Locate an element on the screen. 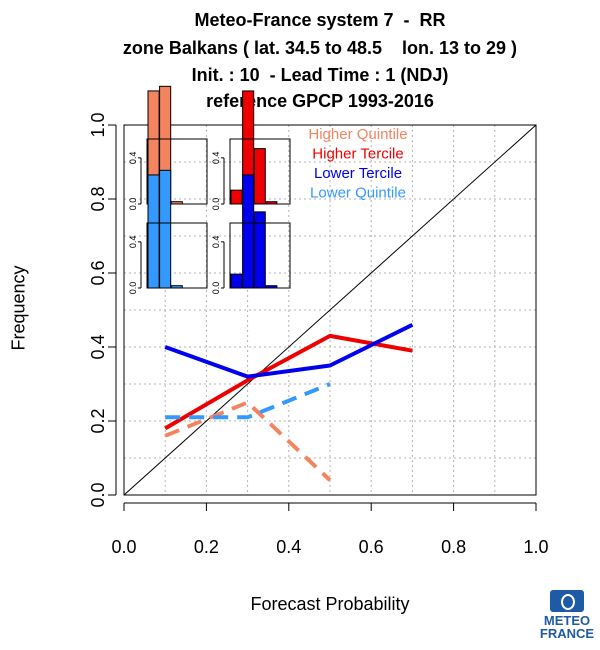 The image size is (600, 650). series-line-higher-quintile is located at coordinates (248, 441).